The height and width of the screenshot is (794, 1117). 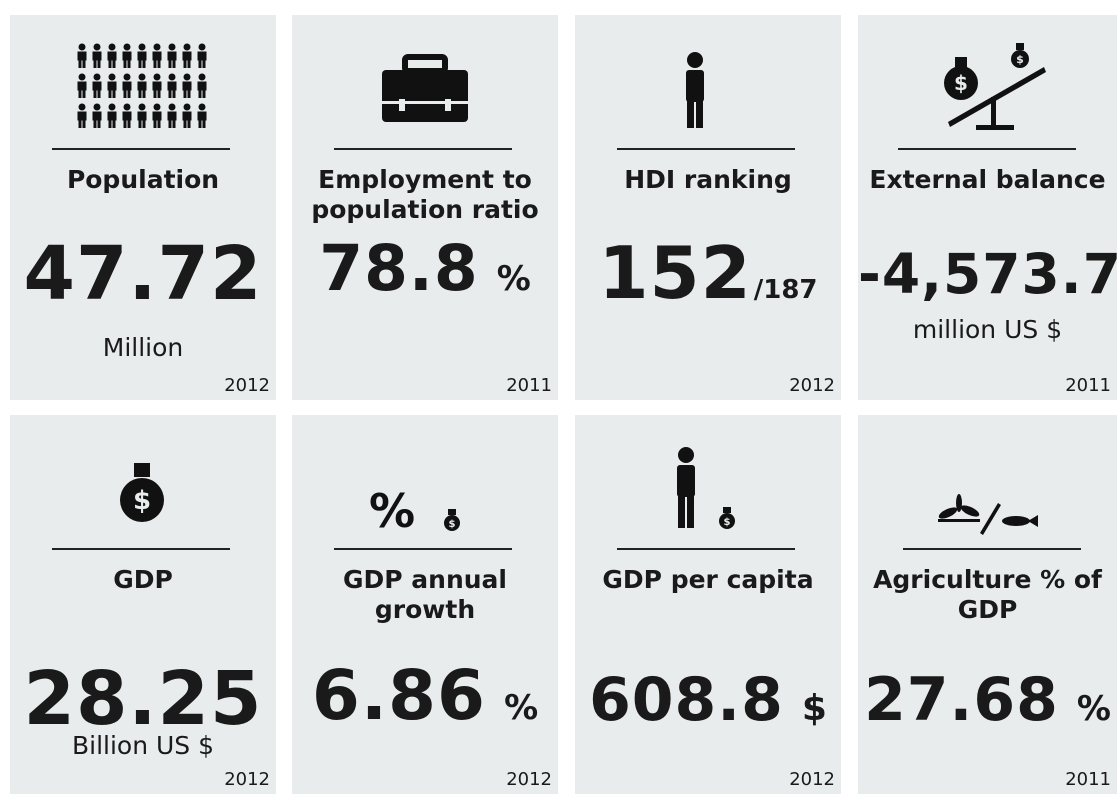 I want to click on icon-agriculture, so click(x=988, y=514).